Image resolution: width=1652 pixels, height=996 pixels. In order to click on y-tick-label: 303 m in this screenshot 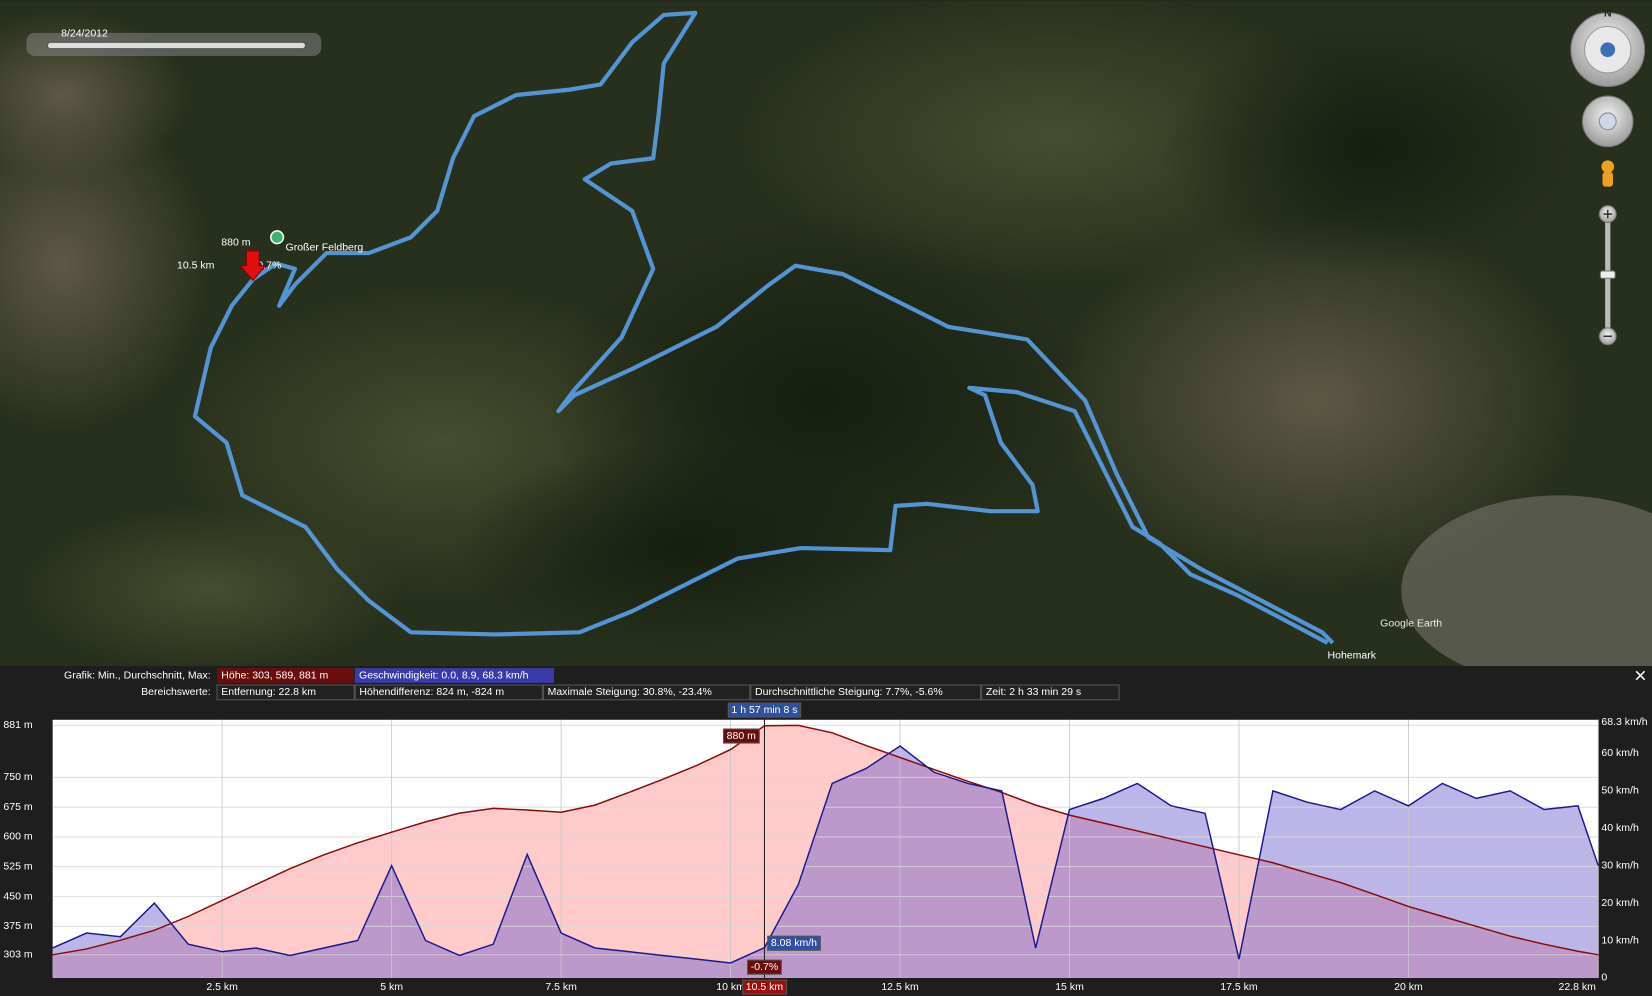, I will do `click(17, 955)`.